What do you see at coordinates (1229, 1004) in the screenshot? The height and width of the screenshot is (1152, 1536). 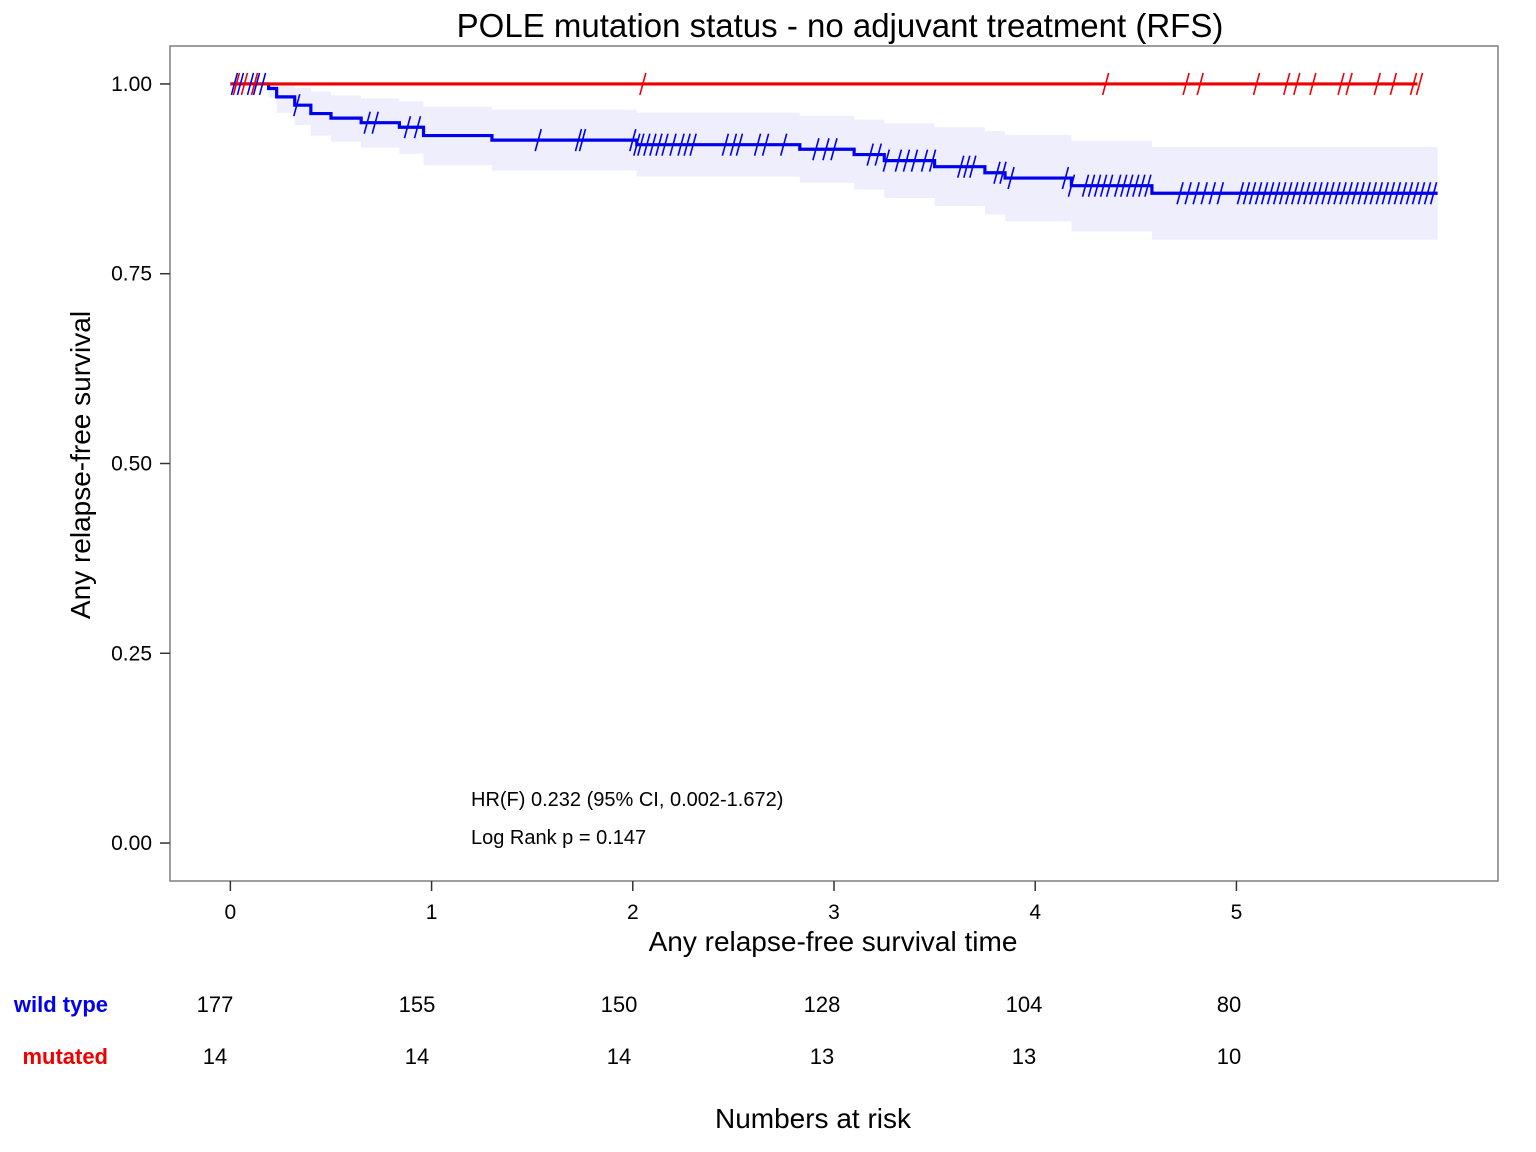 I see `risk-value-0-5: 80` at bounding box center [1229, 1004].